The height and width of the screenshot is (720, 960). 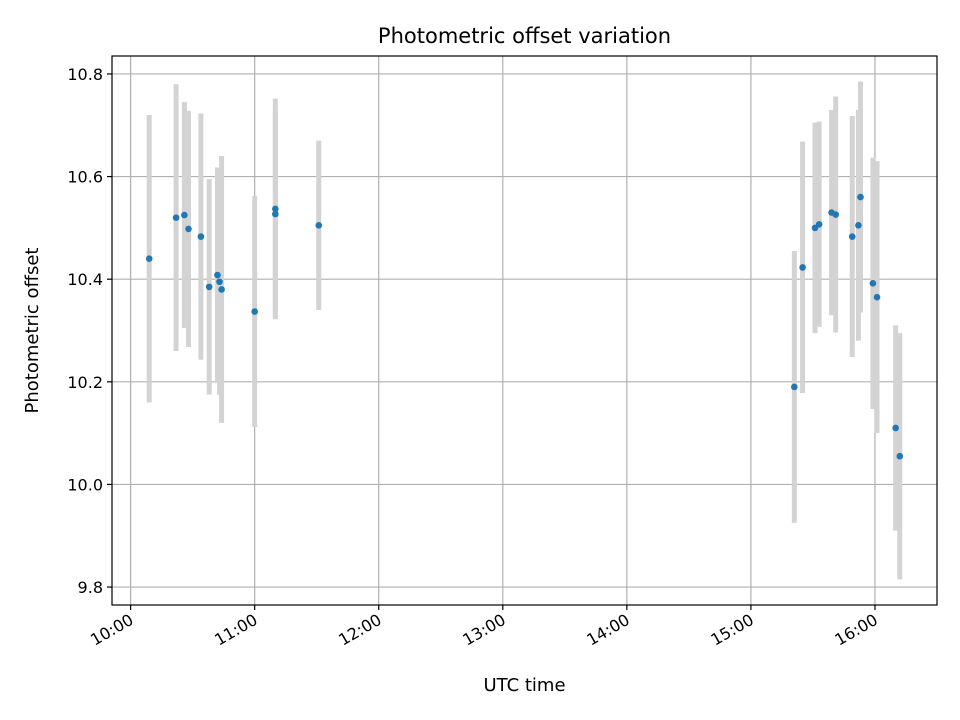 What do you see at coordinates (32, 331) in the screenshot?
I see `y-axis-label: Photometric offset` at bounding box center [32, 331].